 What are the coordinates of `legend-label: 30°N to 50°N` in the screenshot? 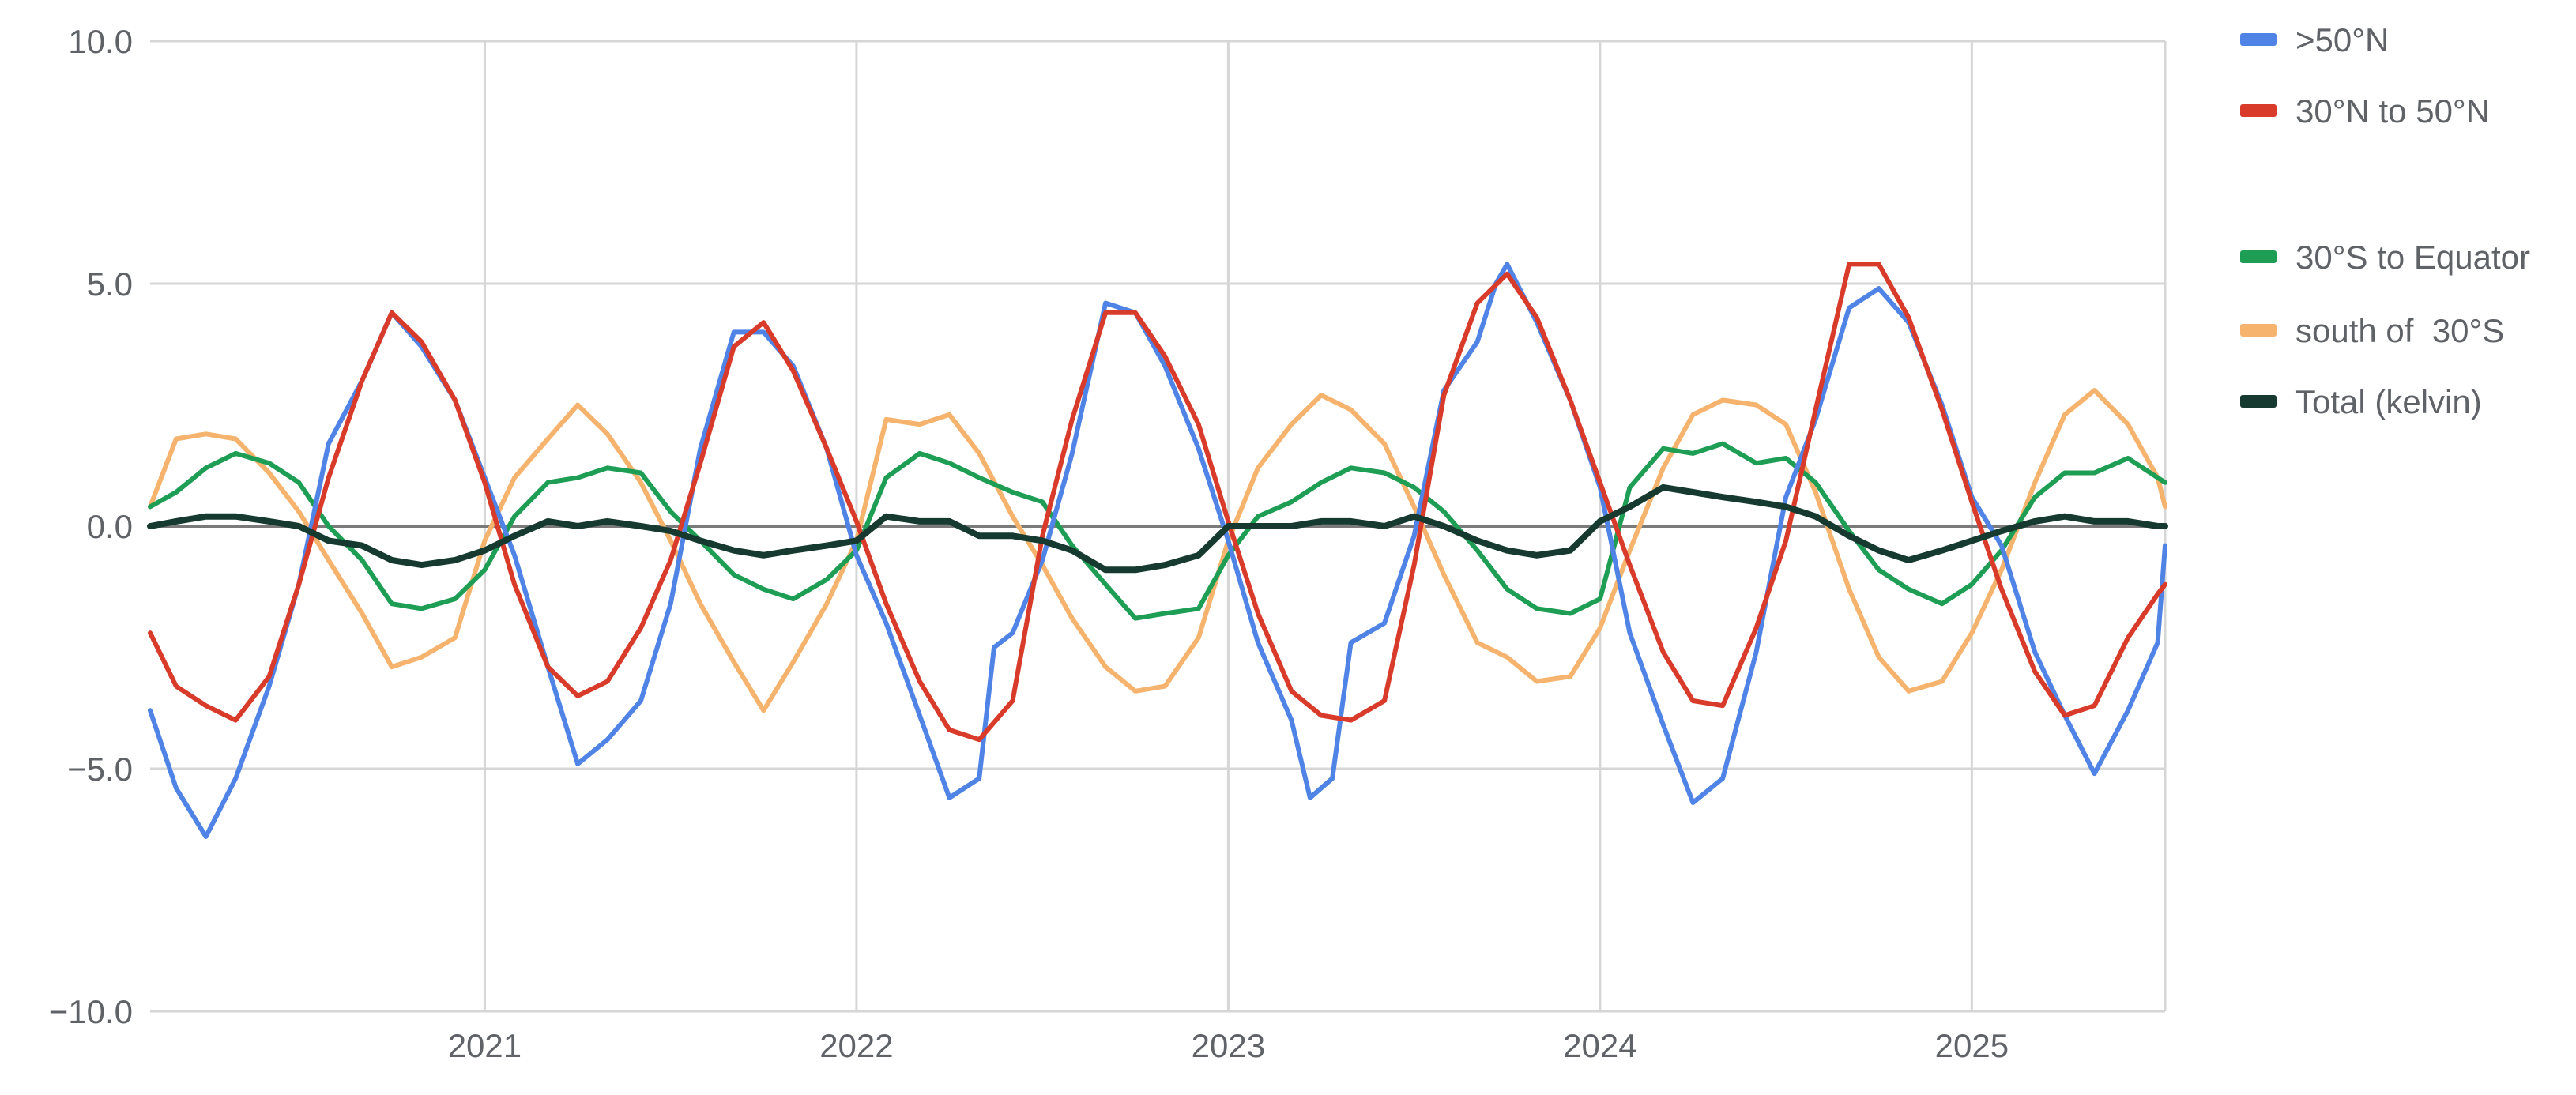 It's located at (2392, 111).